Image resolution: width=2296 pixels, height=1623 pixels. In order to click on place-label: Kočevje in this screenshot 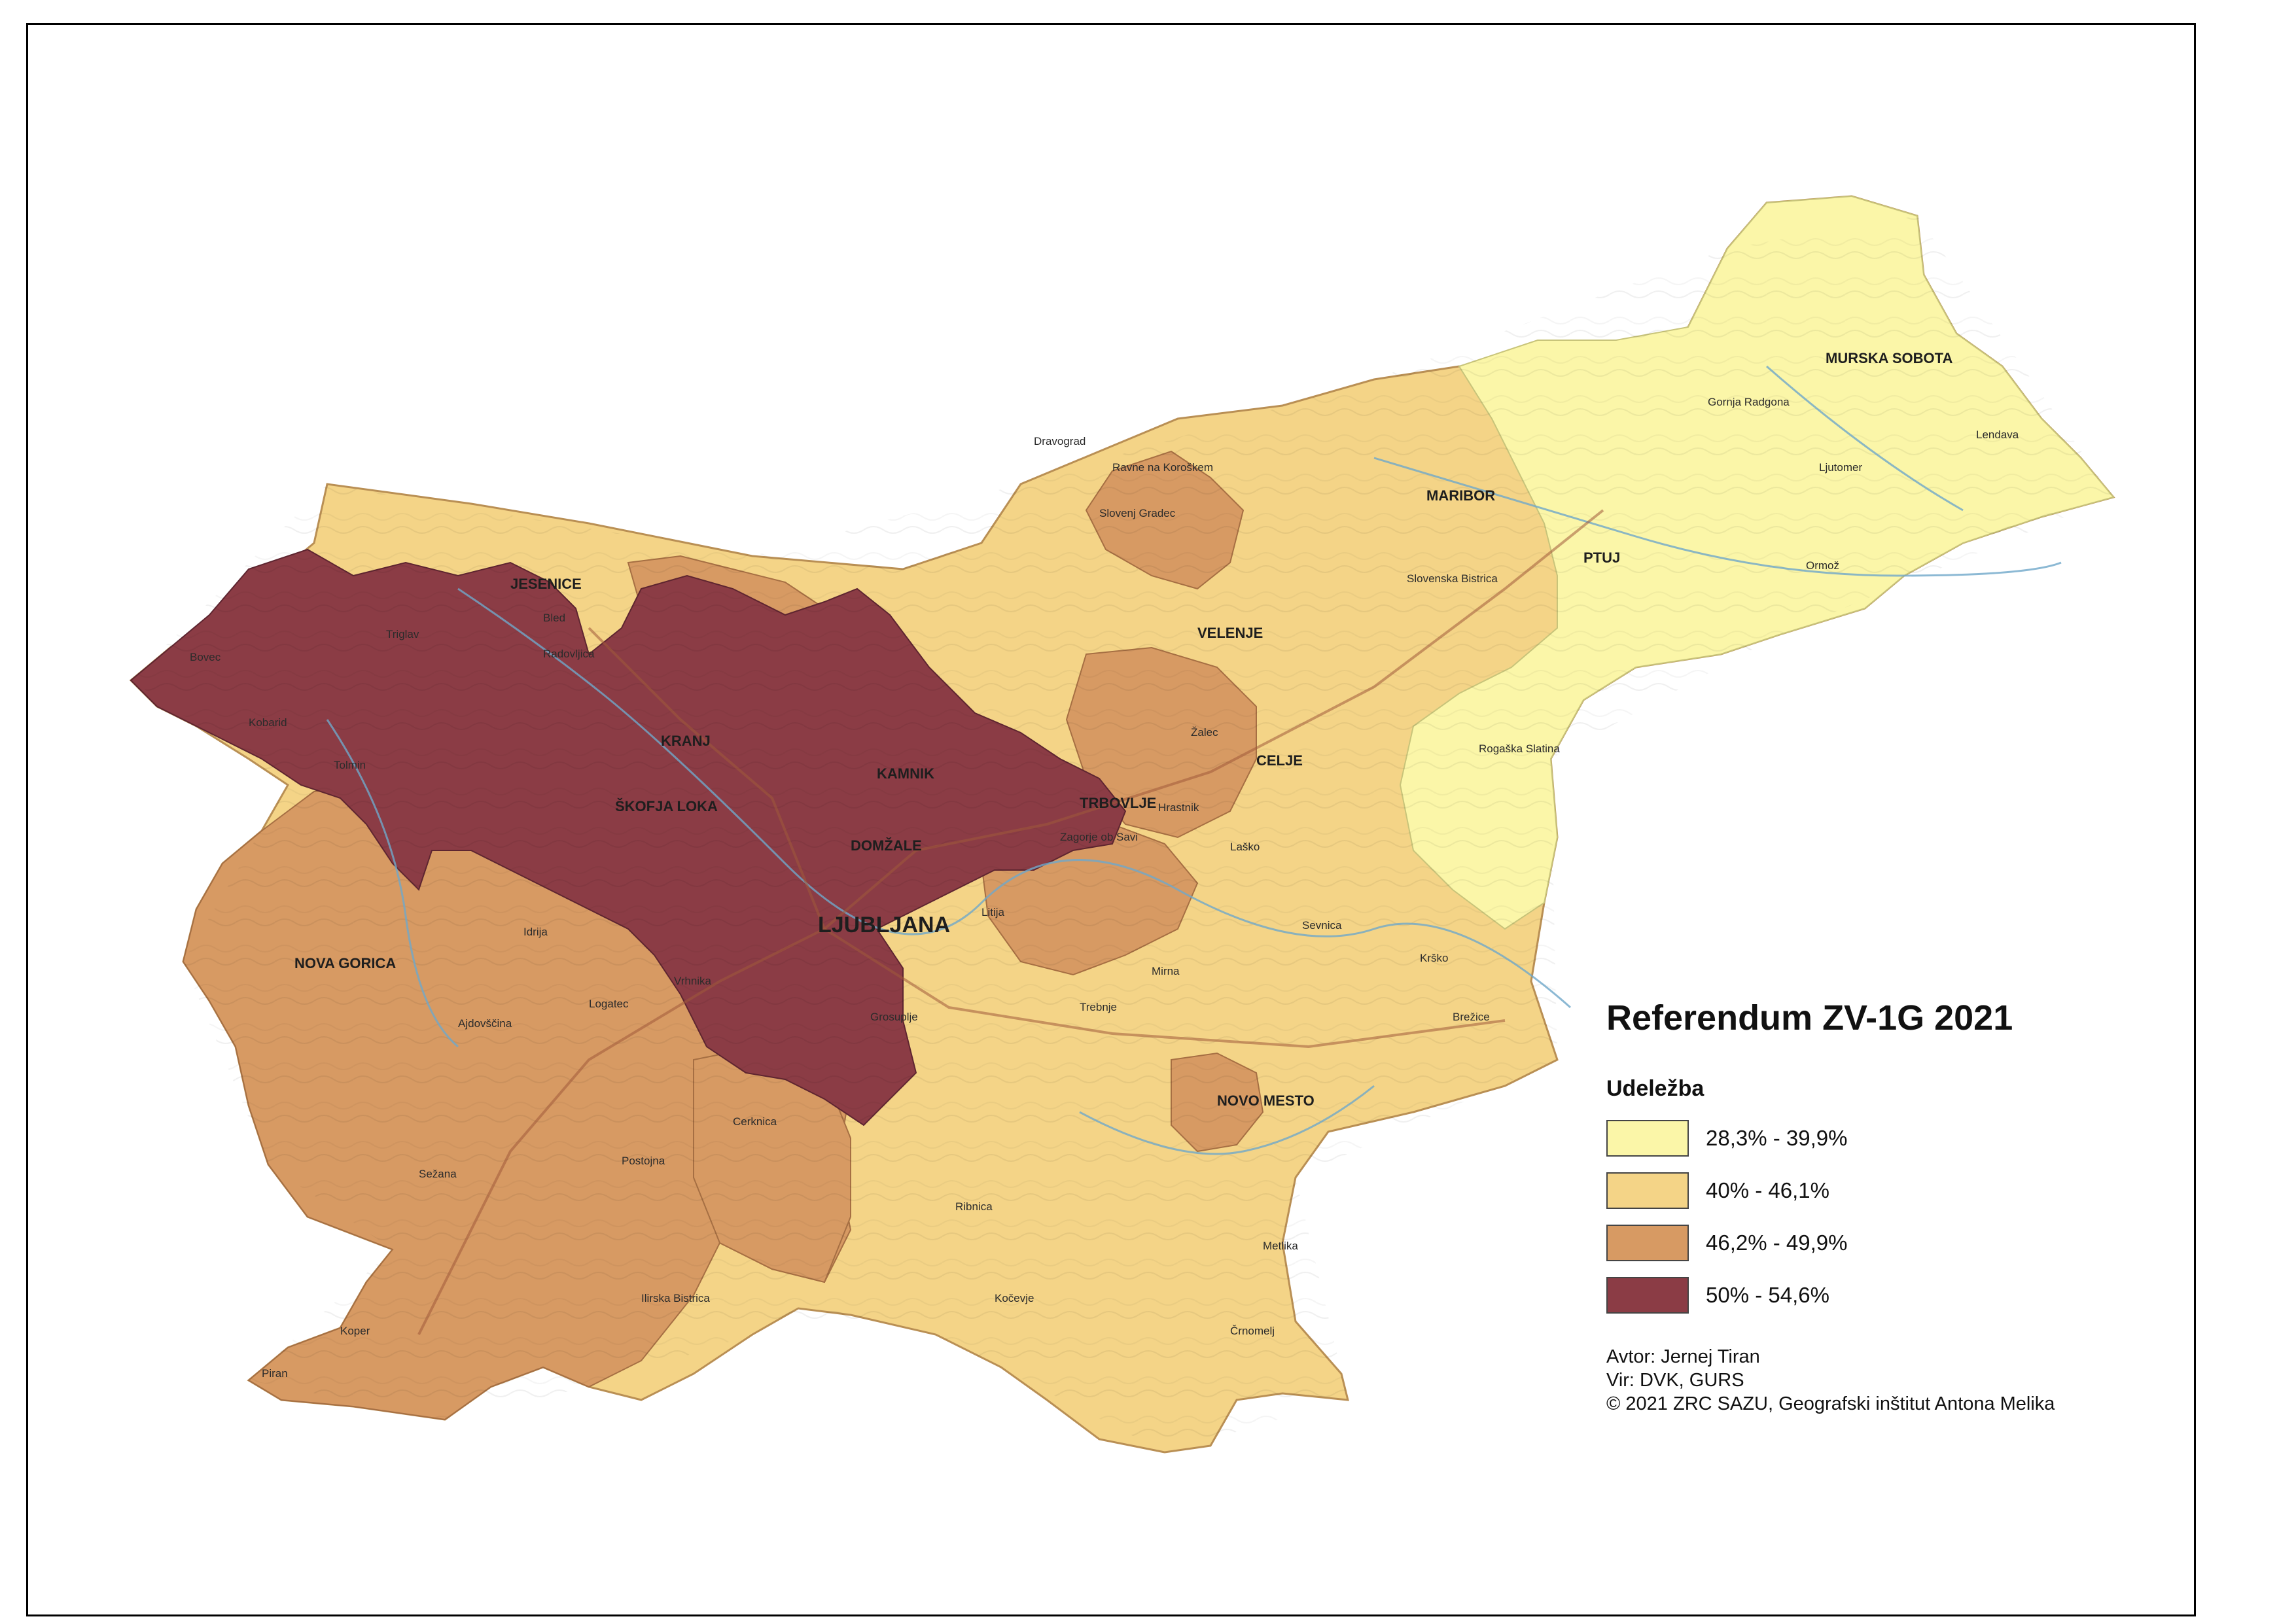, I will do `click(1014, 1298)`.